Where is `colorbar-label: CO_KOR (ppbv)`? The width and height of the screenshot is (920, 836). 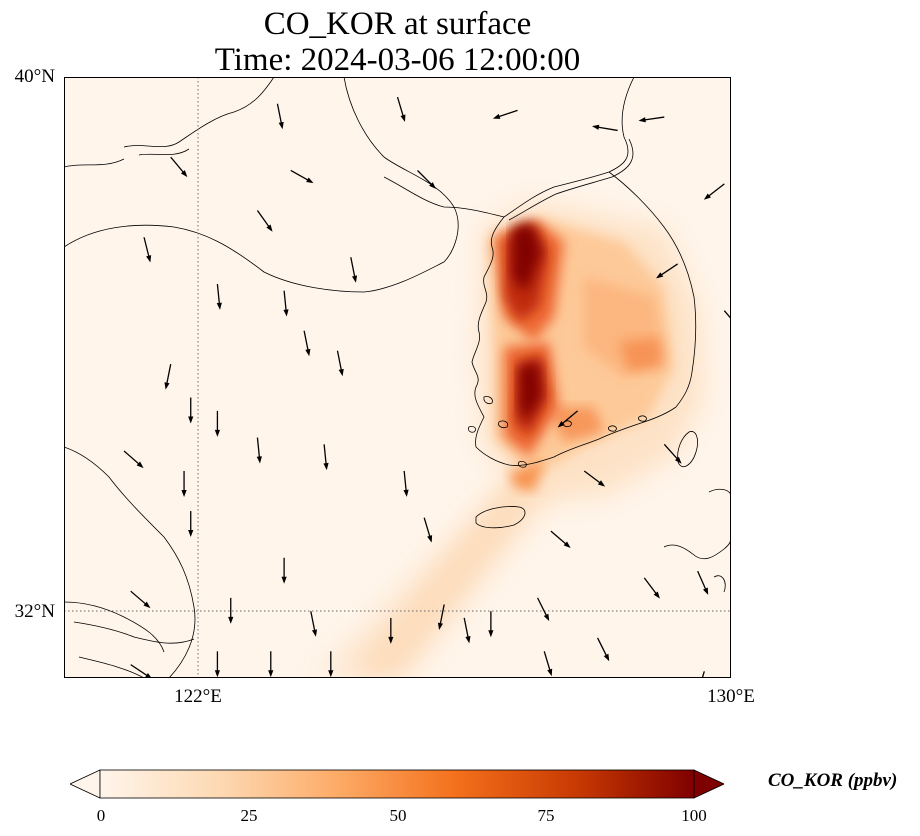 colorbar-label: CO_KOR (ppbv) is located at coordinates (833, 780).